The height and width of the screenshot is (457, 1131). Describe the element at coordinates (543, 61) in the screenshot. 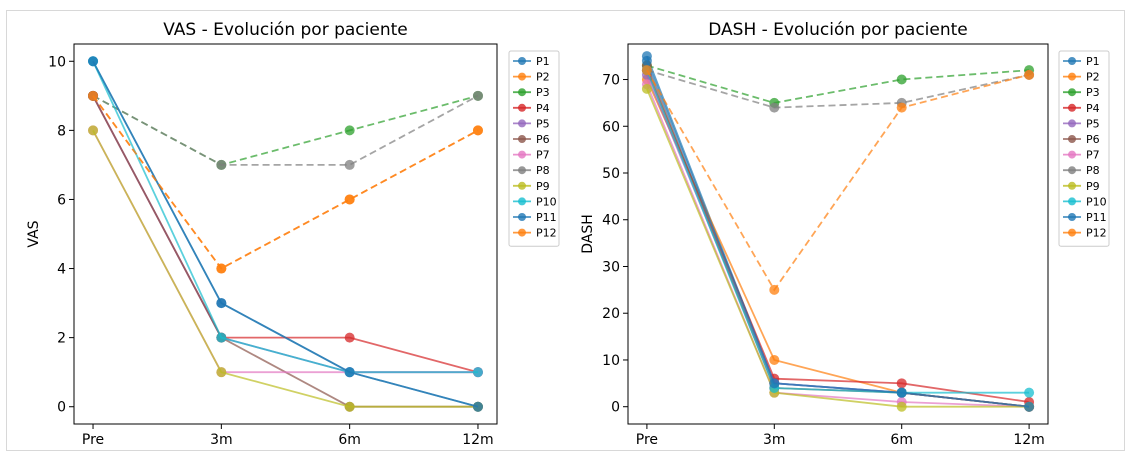

I see `chart-0-legend-label-P1: P1` at that location.